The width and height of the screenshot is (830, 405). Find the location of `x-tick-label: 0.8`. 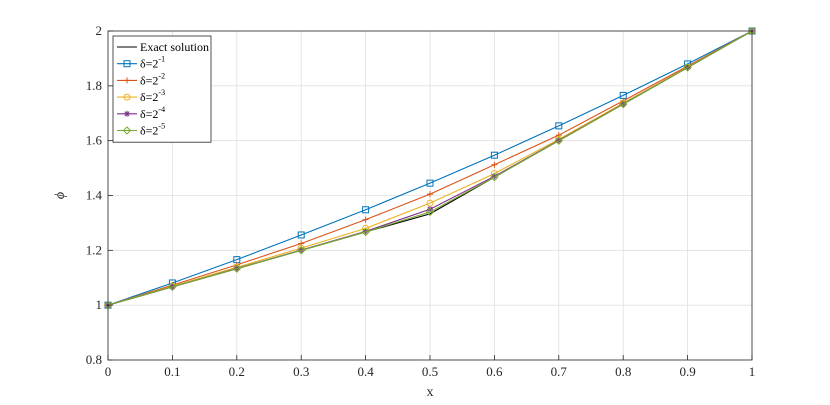

x-tick-label: 0.8 is located at coordinates (623, 371).